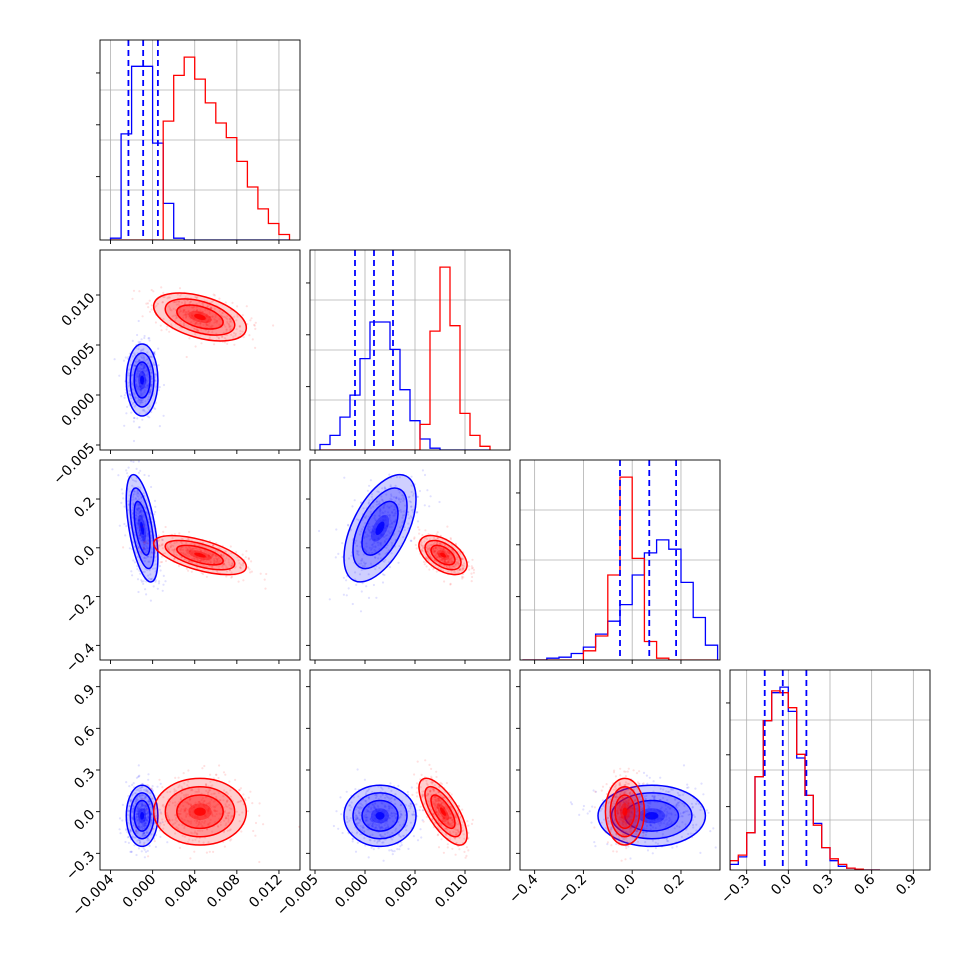 The width and height of the screenshot is (970, 970). What do you see at coordinates (200, 140) in the screenshot?
I see `panel-frame` at bounding box center [200, 140].